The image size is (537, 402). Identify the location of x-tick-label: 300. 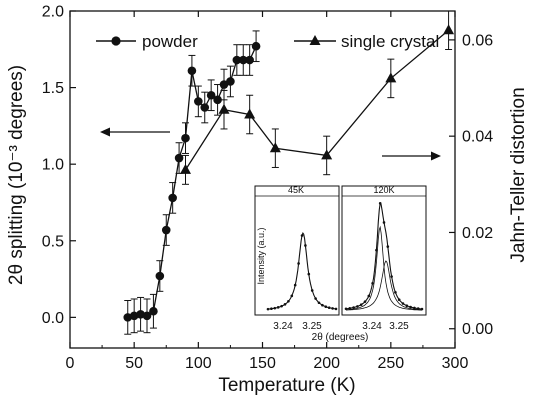
(455, 363).